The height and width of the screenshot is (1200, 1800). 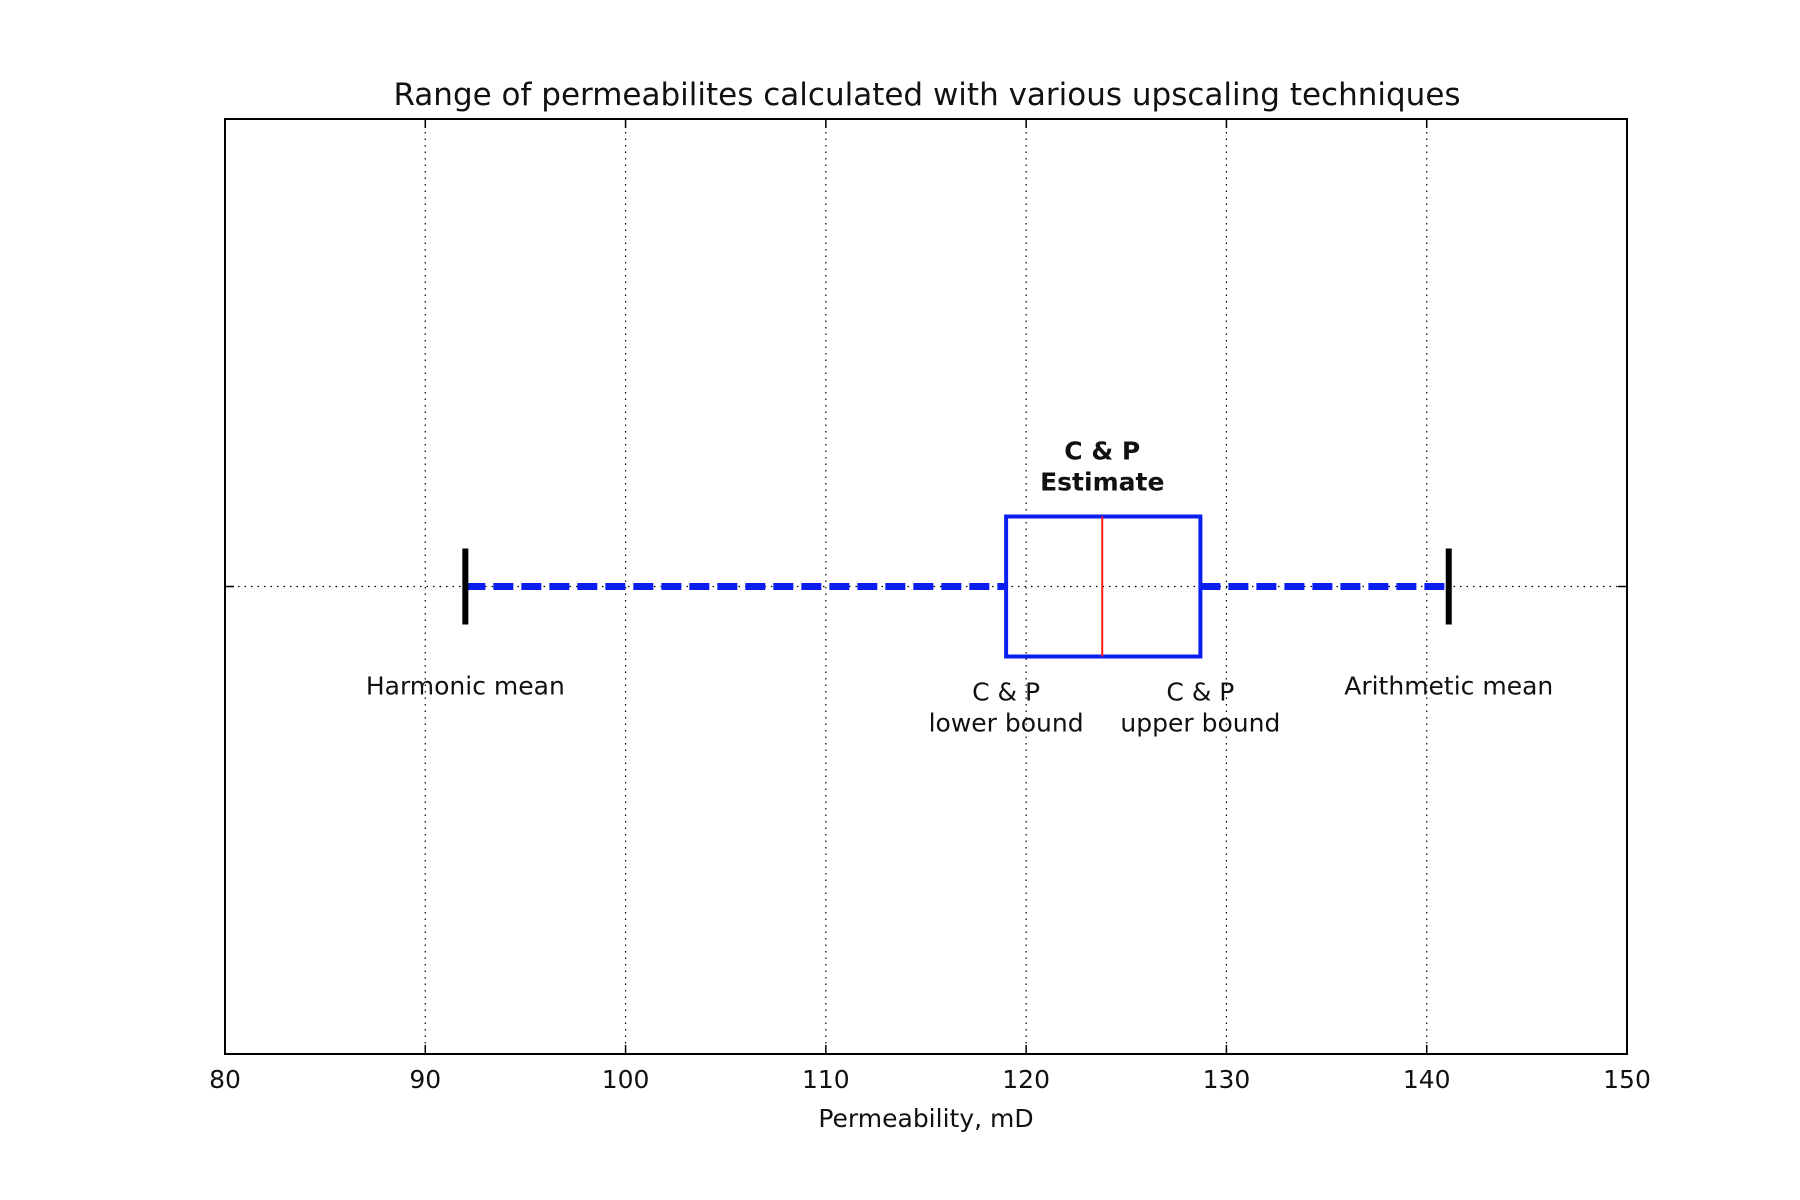 What do you see at coordinates (1102, 451) in the screenshot?
I see `annotation-estimate-line-0: C & P` at bounding box center [1102, 451].